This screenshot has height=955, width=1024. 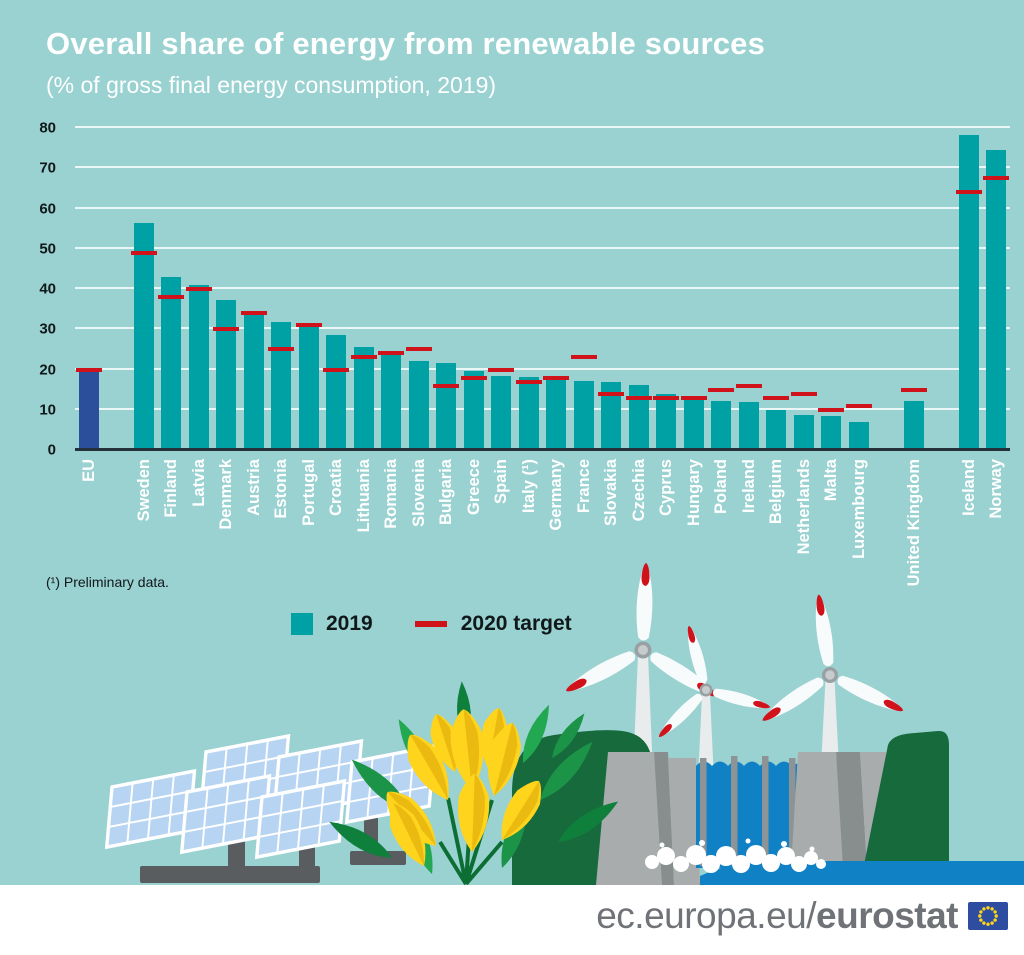 What do you see at coordinates (349, 623) in the screenshot?
I see `legend-label-2019: 2019` at bounding box center [349, 623].